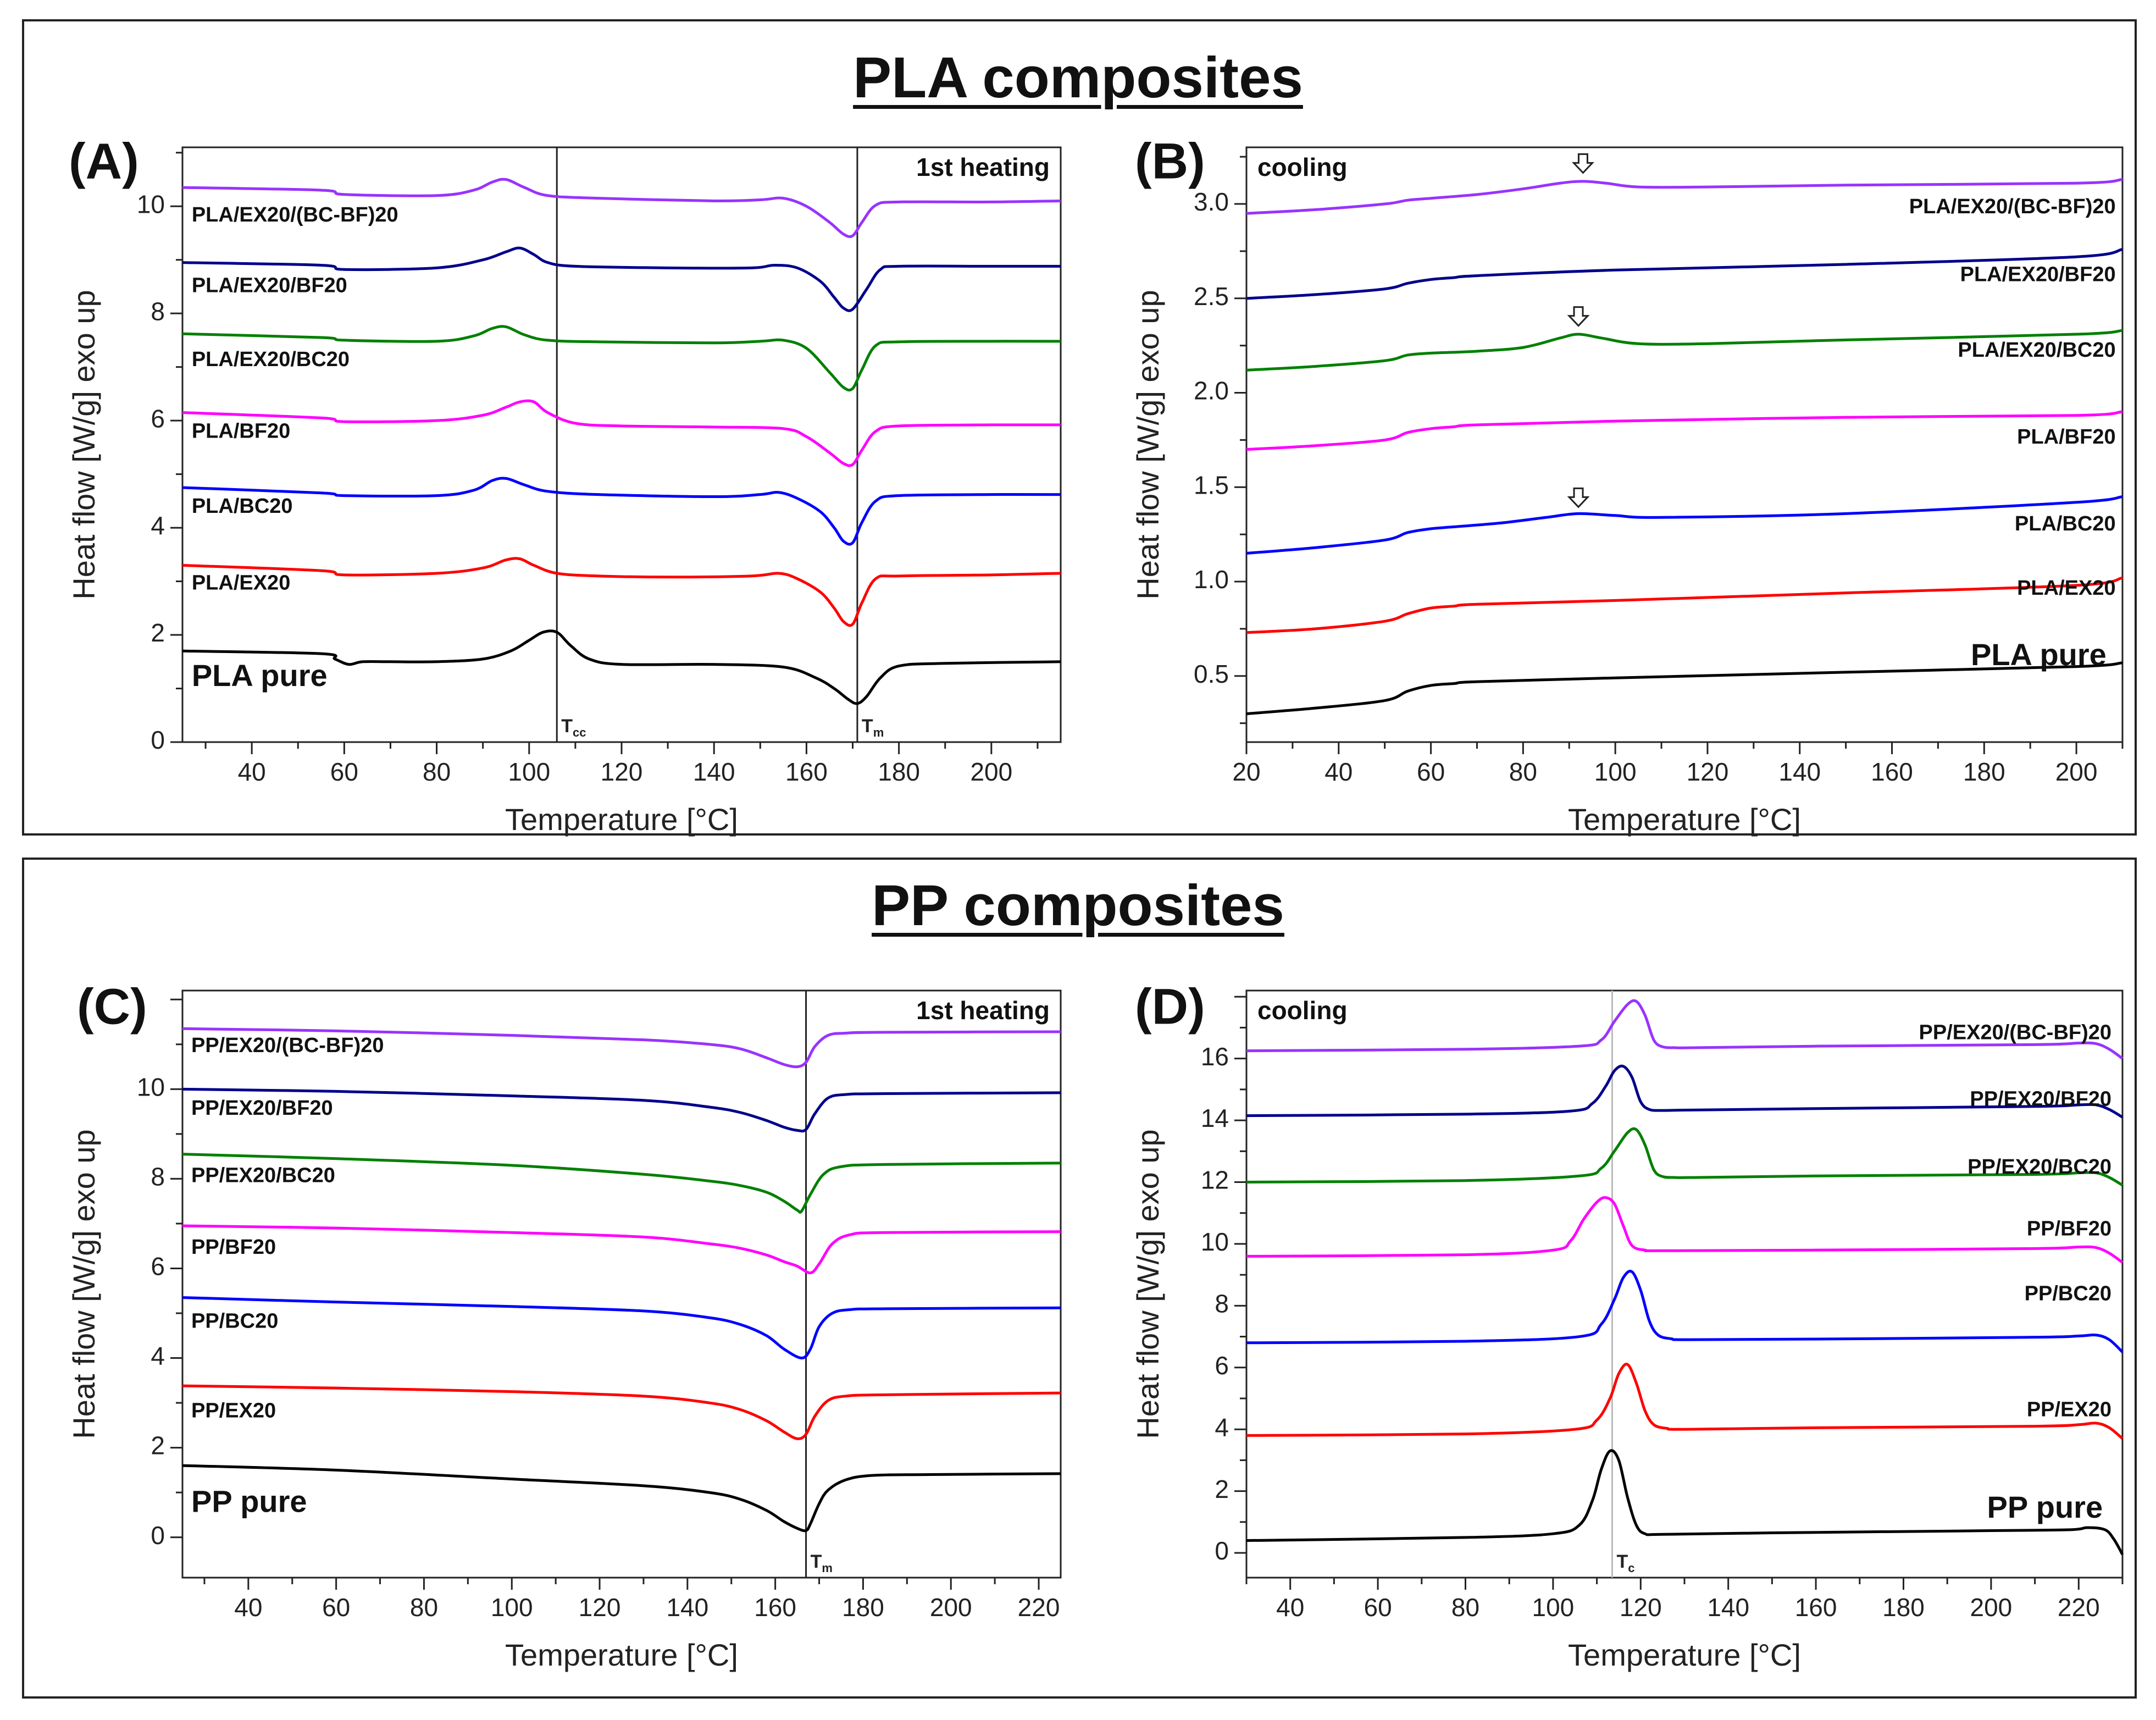 The width and height of the screenshot is (2156, 1720). I want to click on corner-label-A: 1st heating, so click(983, 167).